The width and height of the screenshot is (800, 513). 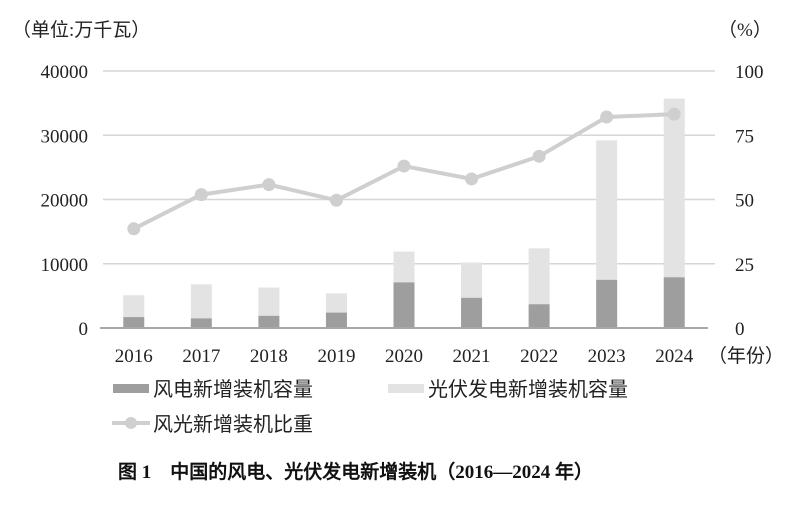 I want to click on bar-wind-2021, so click(x=472, y=312).